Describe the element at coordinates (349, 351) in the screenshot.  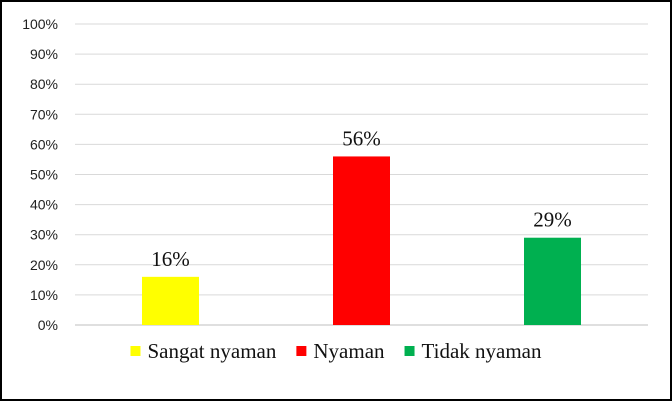
I see `legend-label: Nyaman` at that location.